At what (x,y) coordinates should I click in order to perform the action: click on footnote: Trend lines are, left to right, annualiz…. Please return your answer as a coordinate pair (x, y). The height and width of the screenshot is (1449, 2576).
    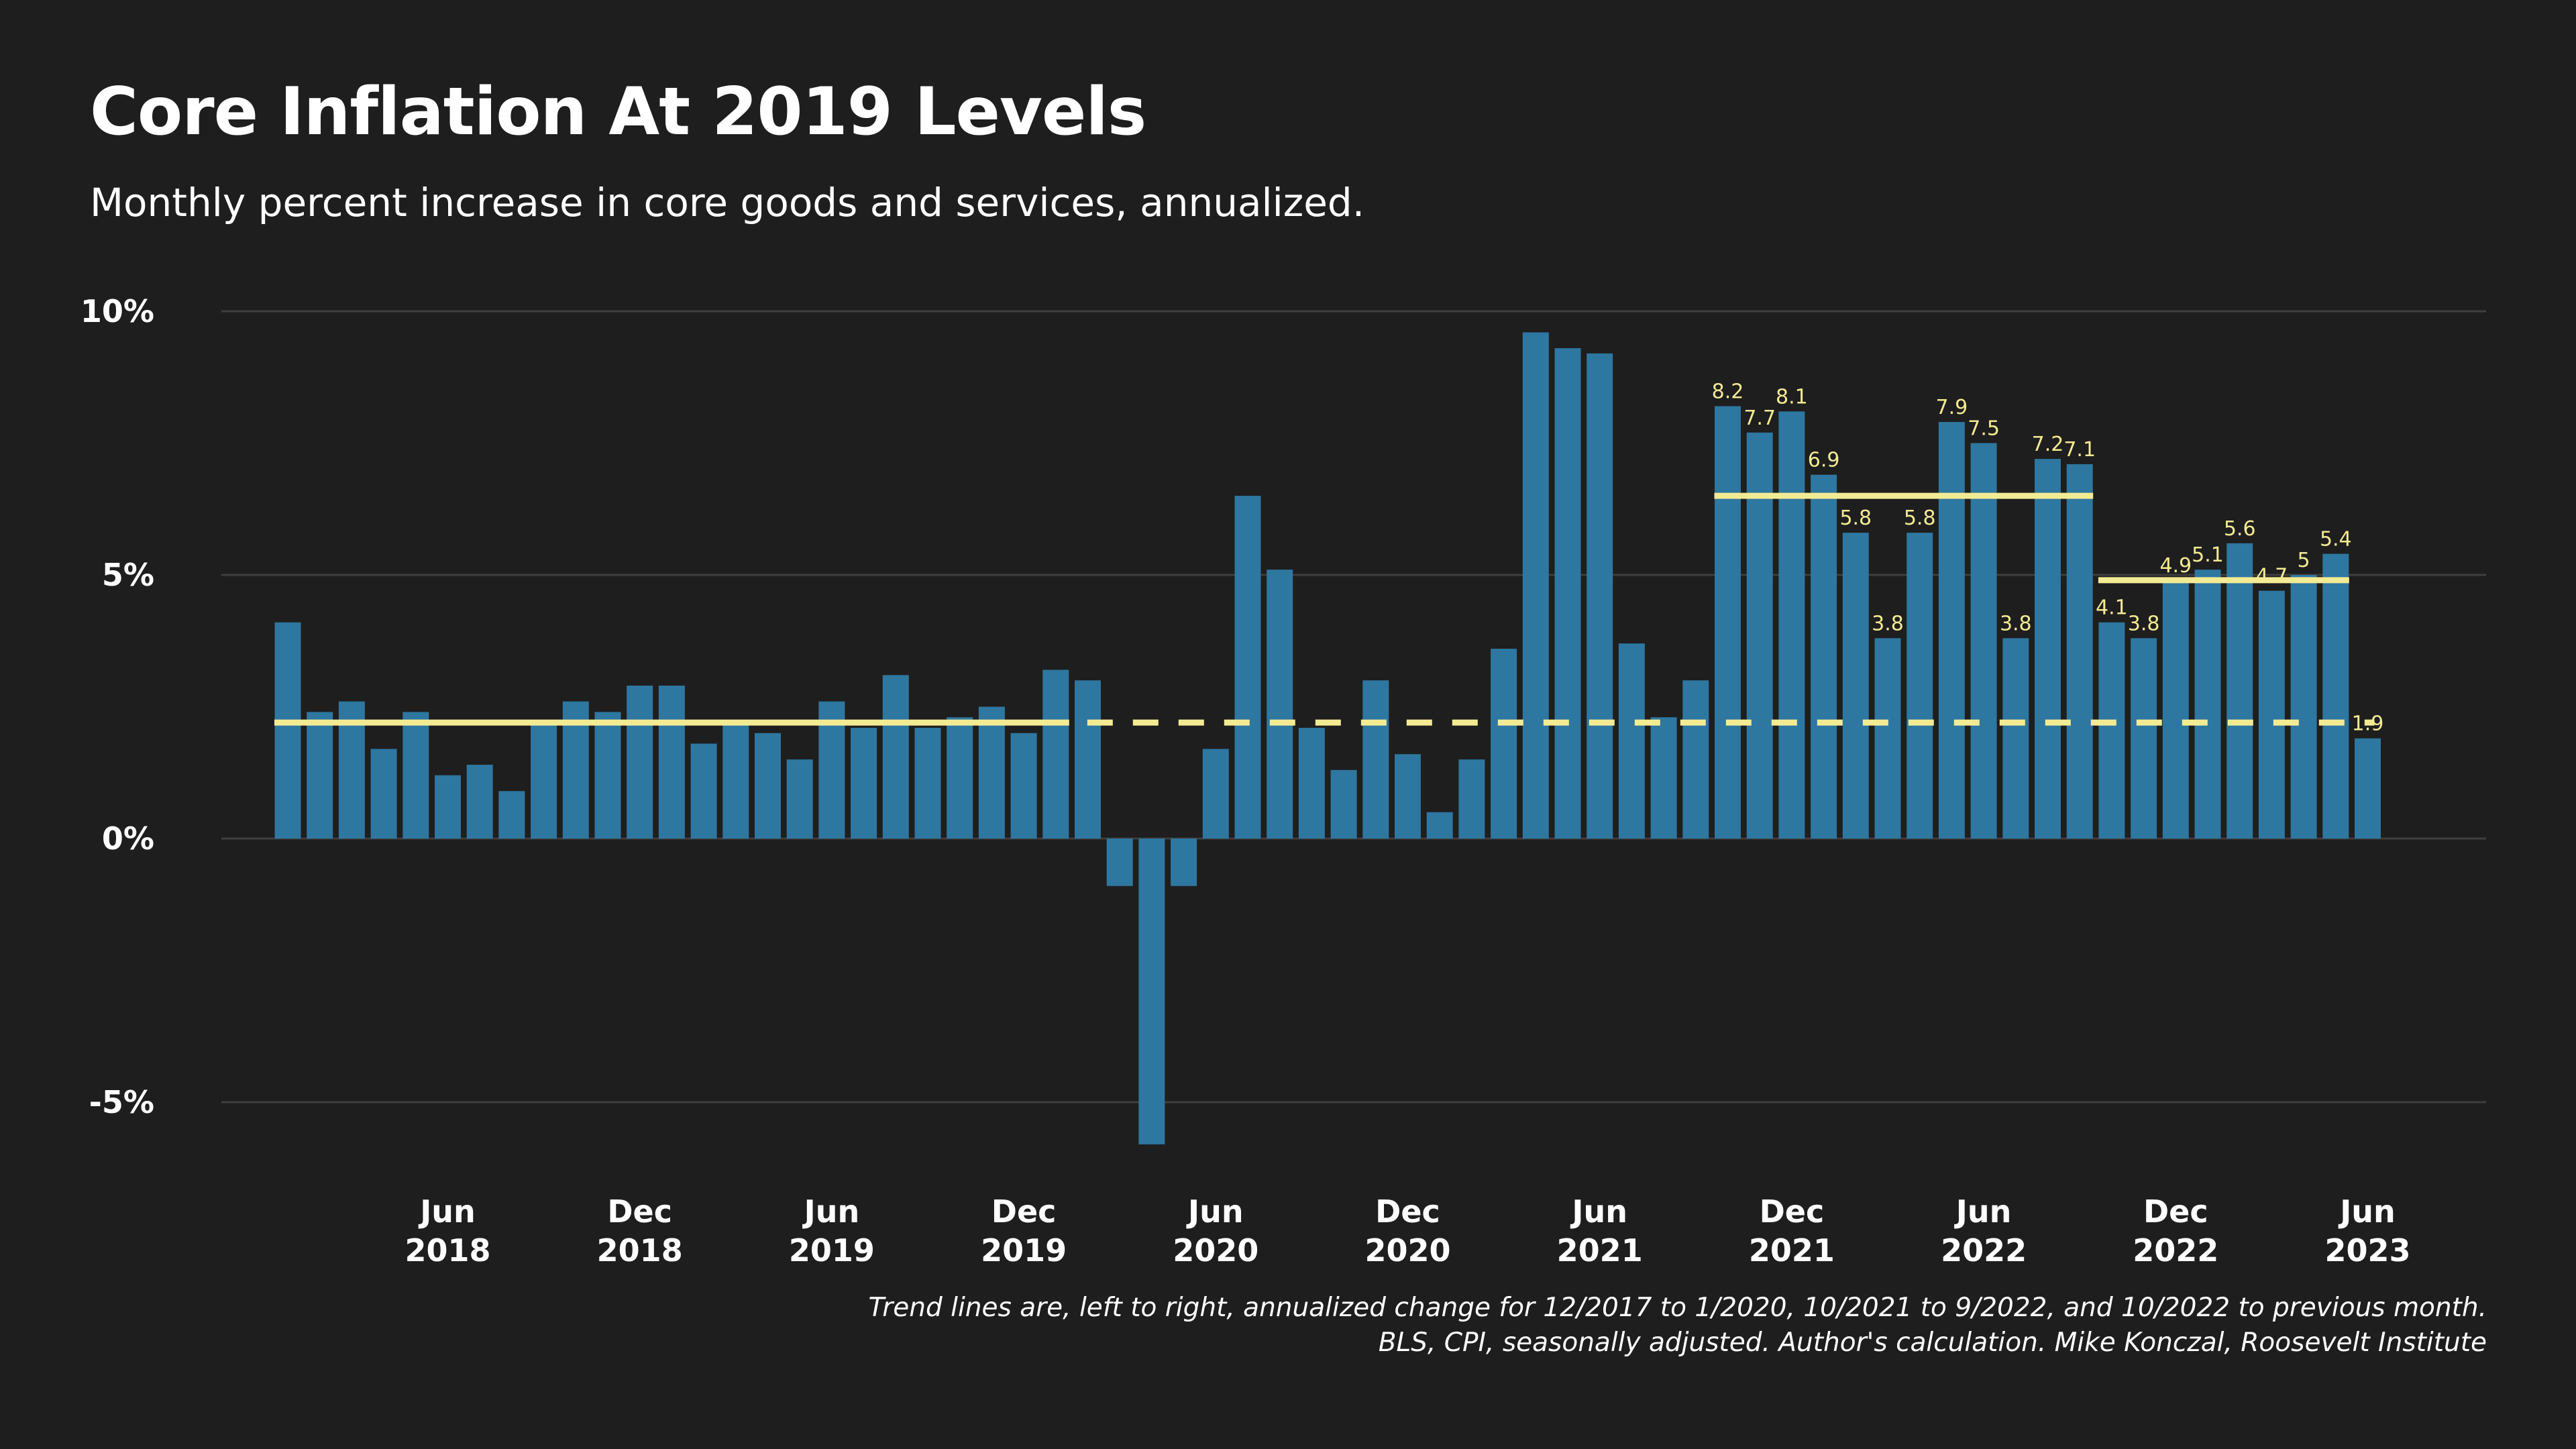
    Looking at the image, I should click on (1677, 1325).